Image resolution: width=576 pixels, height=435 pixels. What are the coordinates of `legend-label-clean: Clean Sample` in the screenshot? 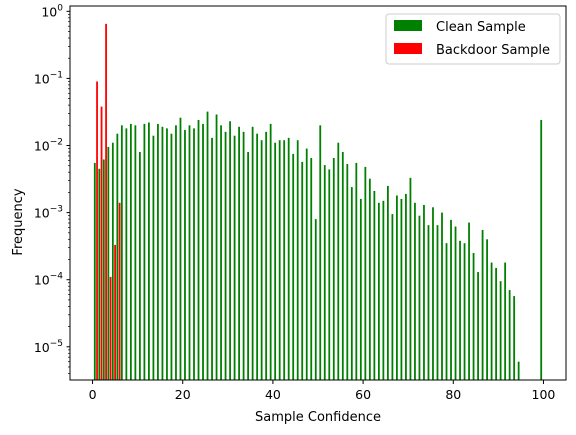 It's located at (481, 27).